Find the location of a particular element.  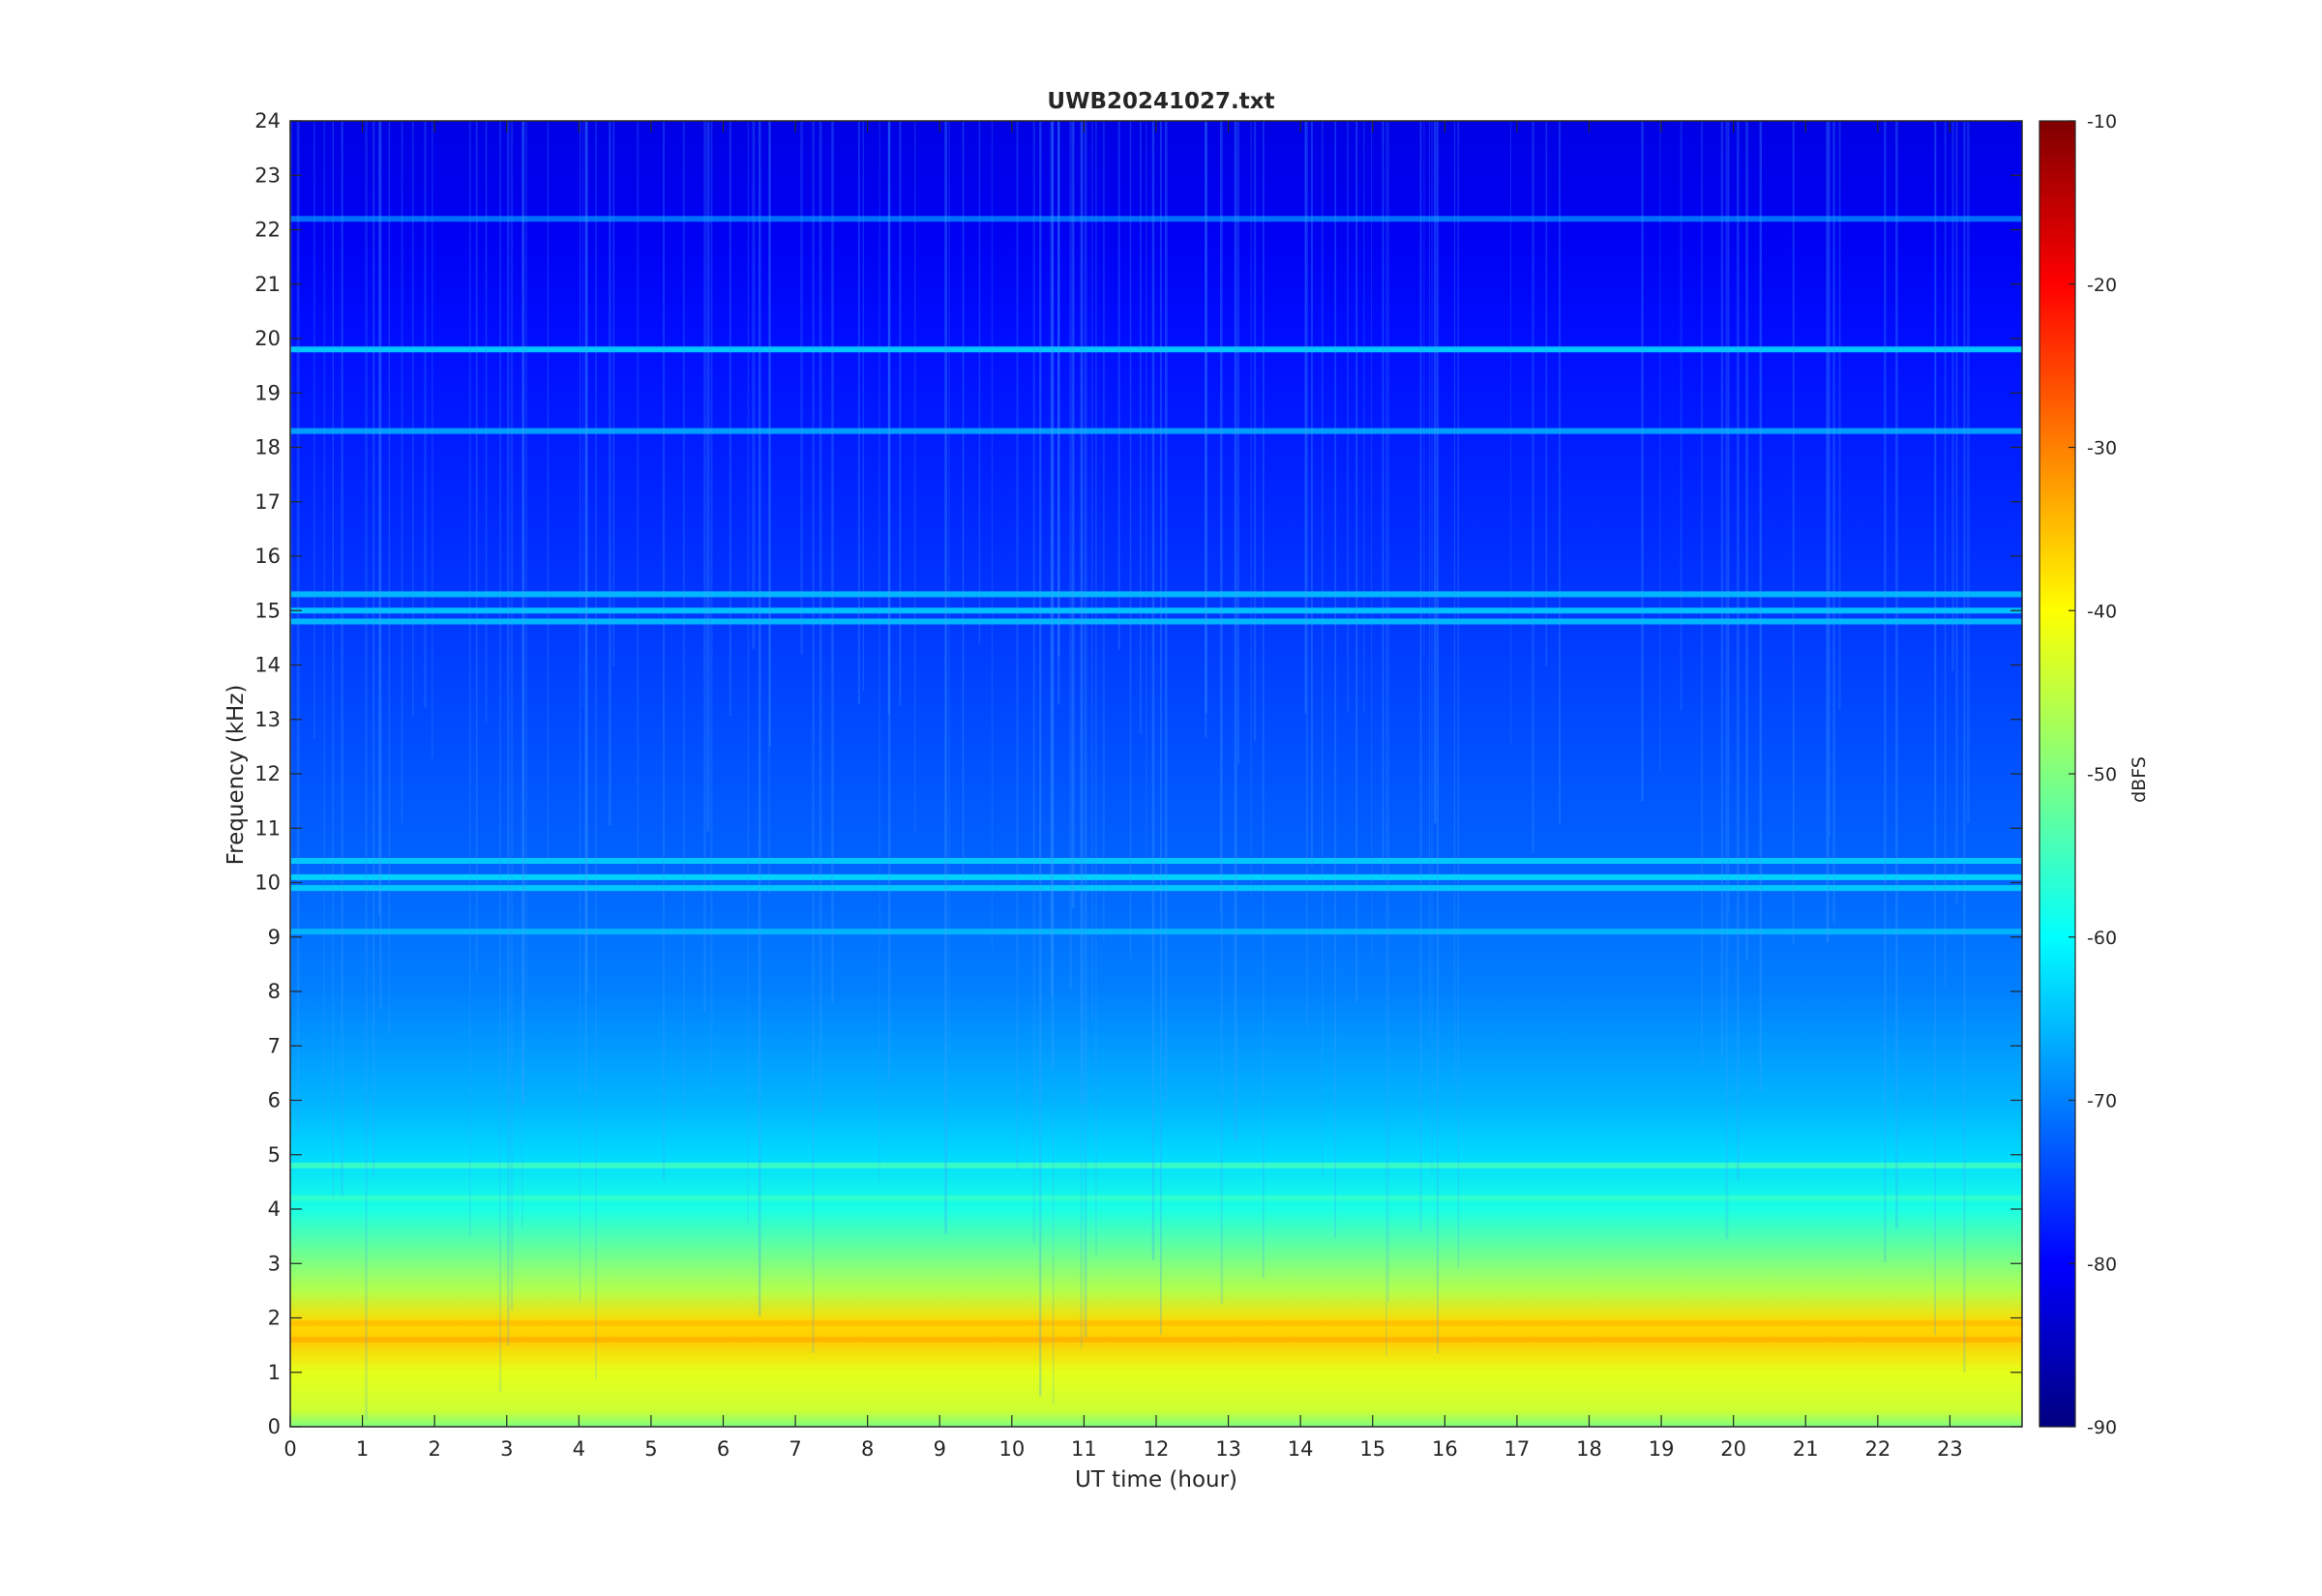

x-tick-label: 20 is located at coordinates (1733, 1449).